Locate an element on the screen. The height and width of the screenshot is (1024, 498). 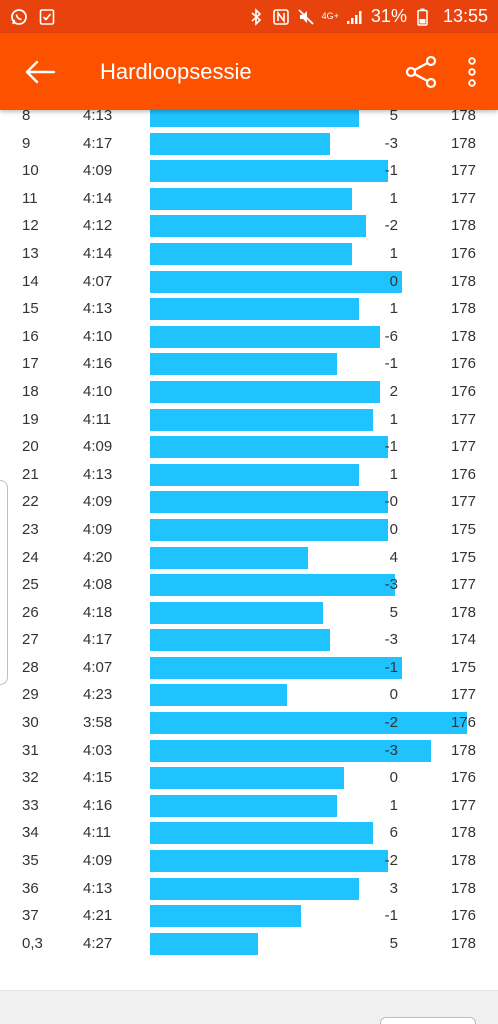
split-km: 21 is located at coordinates (30, 474).